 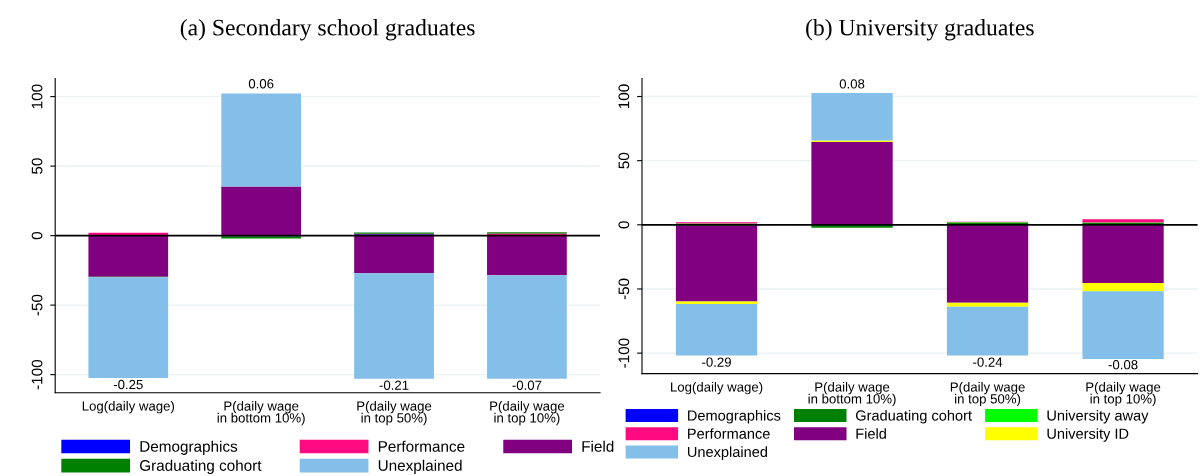 I want to click on legend-label: University away, so click(x=1098, y=416).